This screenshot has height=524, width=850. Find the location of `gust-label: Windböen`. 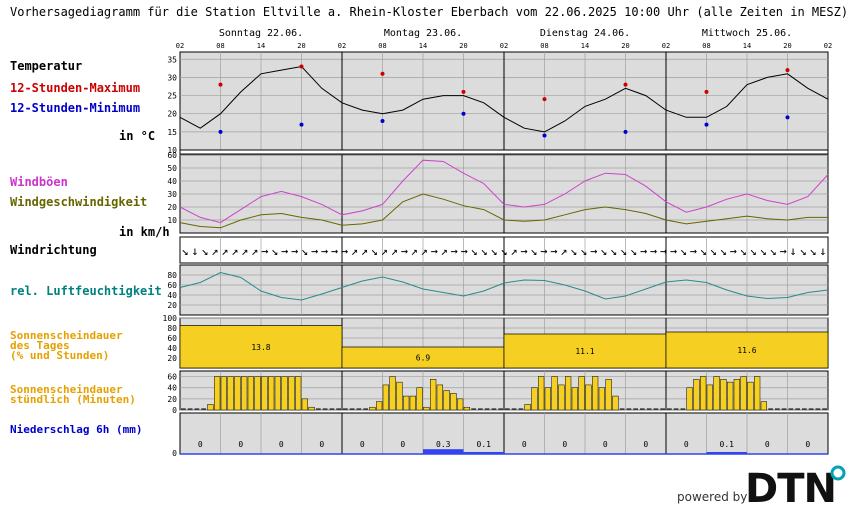

gust-label: Windböen is located at coordinates (39, 182).